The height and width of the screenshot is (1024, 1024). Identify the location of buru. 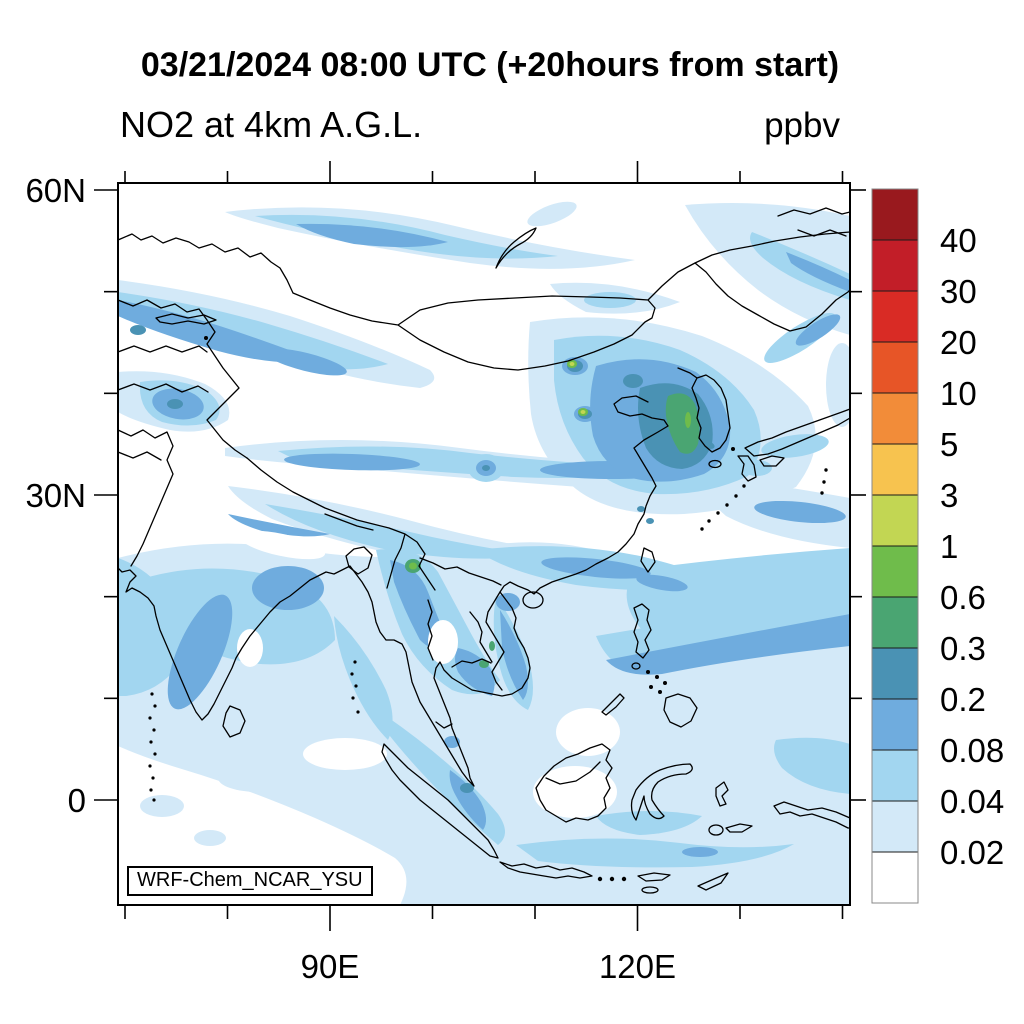
(716, 830).